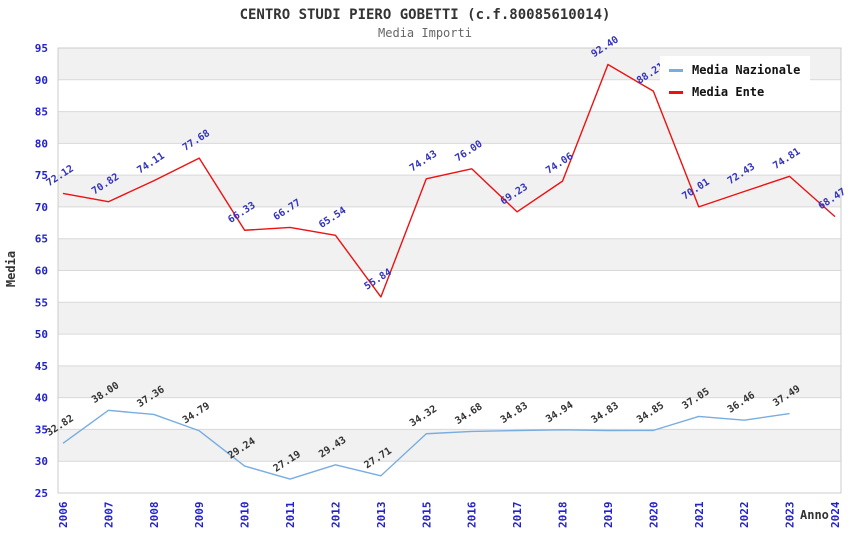 The height and width of the screenshot is (550, 850). Describe the element at coordinates (786, 159) in the screenshot. I see `data-label: 74.81` at that location.